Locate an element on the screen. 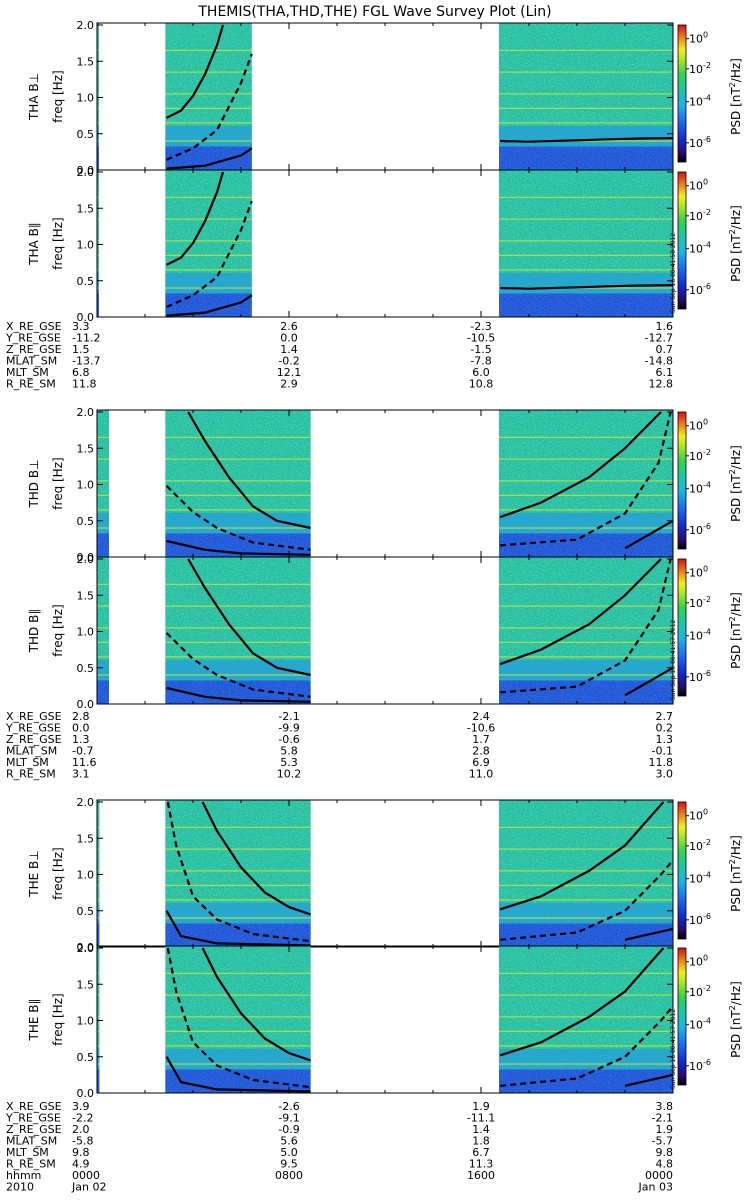  date-year: 2010 is located at coordinates (20, 1187).